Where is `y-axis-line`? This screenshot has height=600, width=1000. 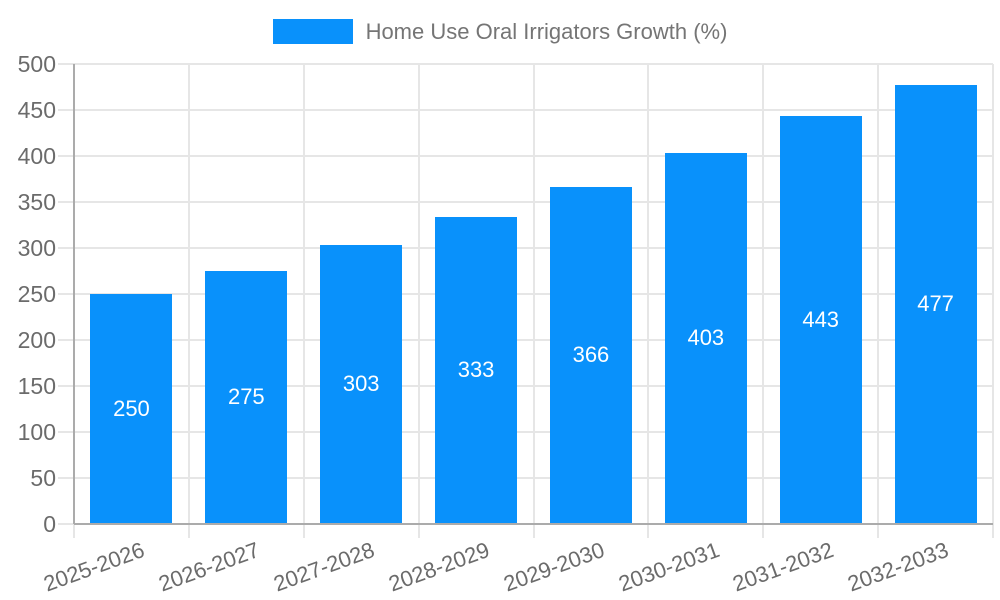
y-axis-line is located at coordinates (74, 293).